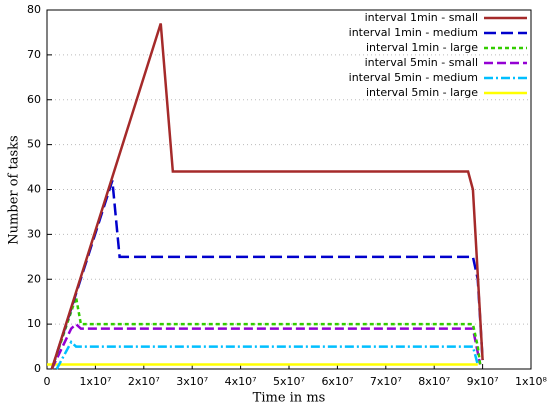 This screenshot has height=411, width=550. Describe the element at coordinates (531, 381) in the screenshot. I see `x-tick-label: 1x10⁸` at that location.